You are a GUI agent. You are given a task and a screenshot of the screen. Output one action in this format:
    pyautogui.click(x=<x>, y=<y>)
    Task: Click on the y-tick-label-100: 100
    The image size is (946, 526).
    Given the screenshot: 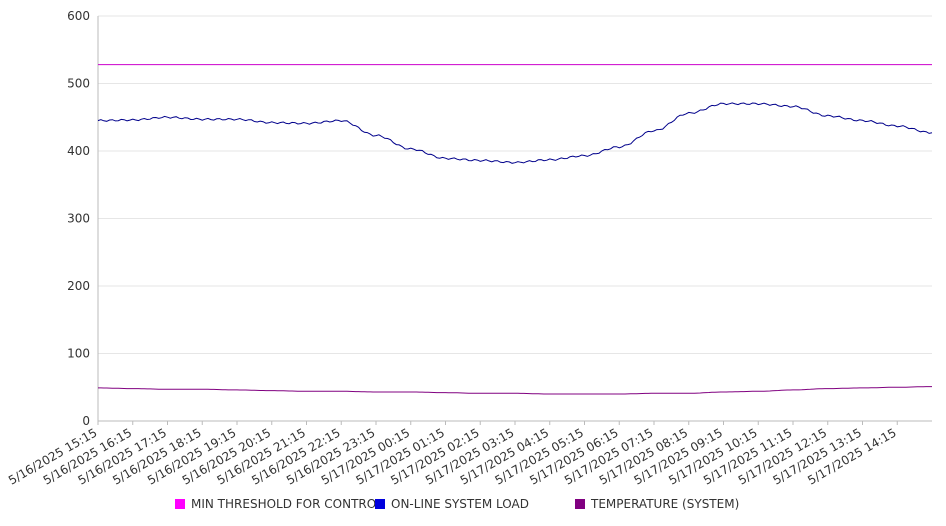 What is the action you would take?
    pyautogui.click(x=78, y=354)
    